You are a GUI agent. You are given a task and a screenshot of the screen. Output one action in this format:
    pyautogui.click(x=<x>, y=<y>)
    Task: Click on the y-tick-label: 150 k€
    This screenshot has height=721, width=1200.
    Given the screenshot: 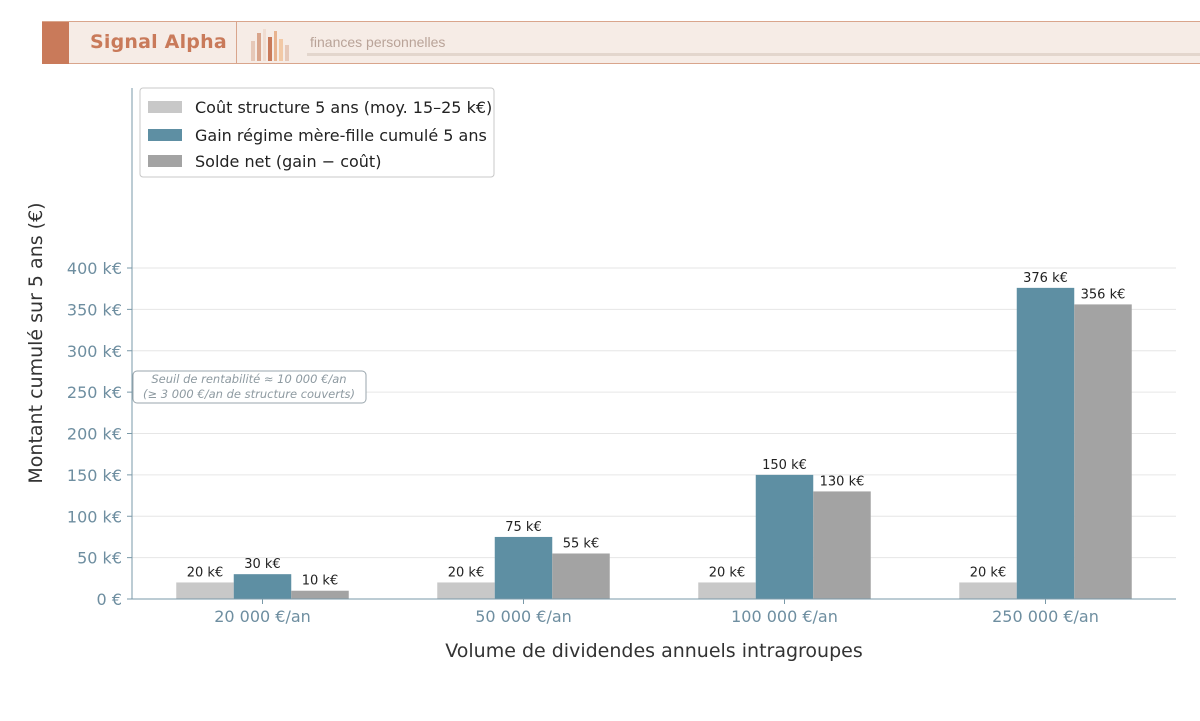 What is the action you would take?
    pyautogui.click(x=94, y=475)
    